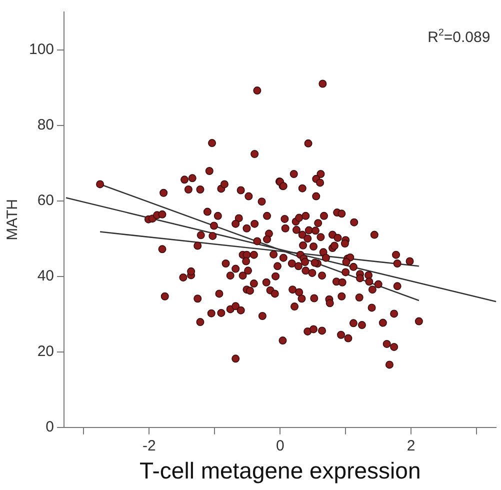  What do you see at coordinates (50, 427) in the screenshot?
I see `y-tick-label: 0` at bounding box center [50, 427].